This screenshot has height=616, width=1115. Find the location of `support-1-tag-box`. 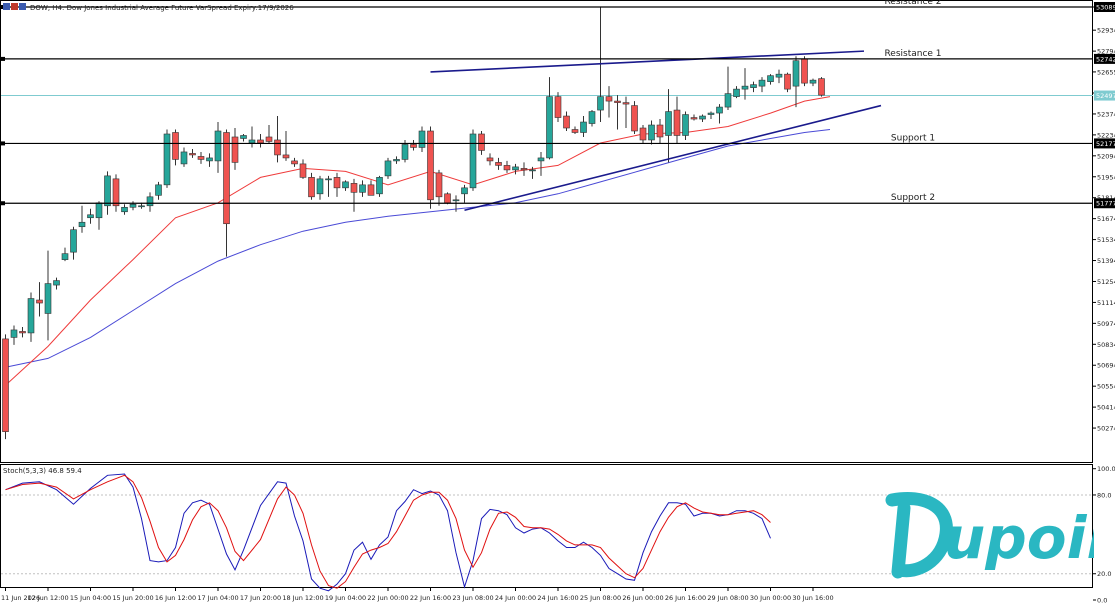

support-1-tag-box is located at coordinates (1104, 143).